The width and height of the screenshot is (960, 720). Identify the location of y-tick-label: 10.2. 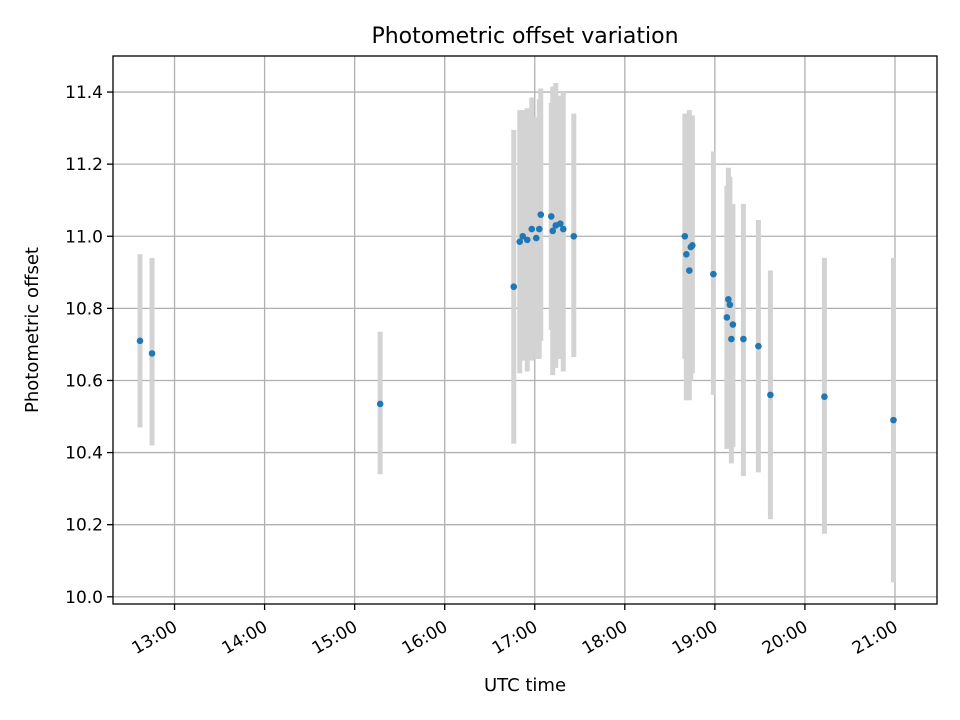
(84, 526).